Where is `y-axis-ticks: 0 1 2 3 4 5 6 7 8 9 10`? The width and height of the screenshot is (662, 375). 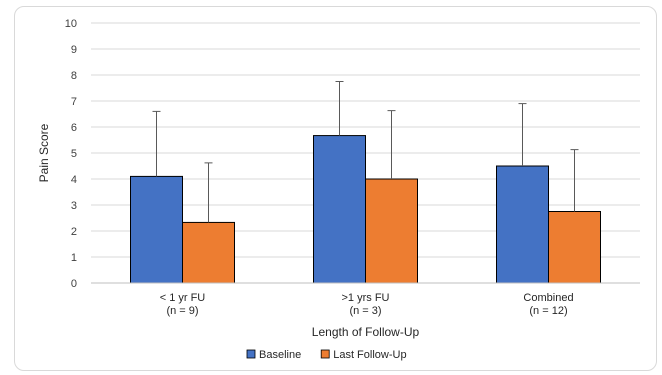
y-axis-ticks: 0 1 2 3 4 5 6 7 8 9 10 is located at coordinates (71, 154).